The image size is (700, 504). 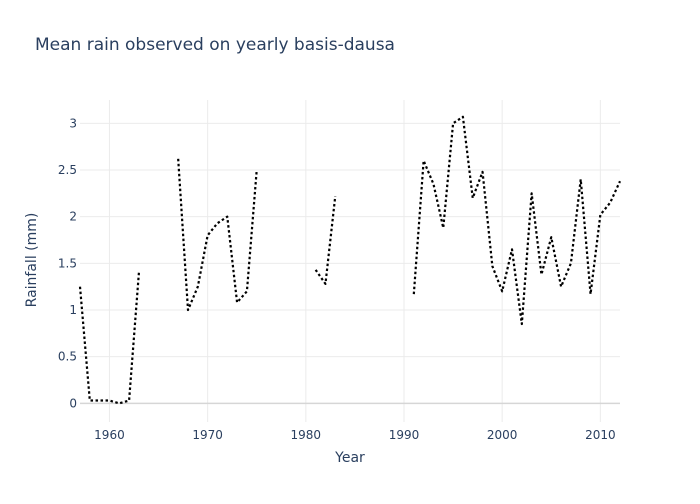 What do you see at coordinates (73, 403) in the screenshot?
I see `y-tick-label: 0` at bounding box center [73, 403].